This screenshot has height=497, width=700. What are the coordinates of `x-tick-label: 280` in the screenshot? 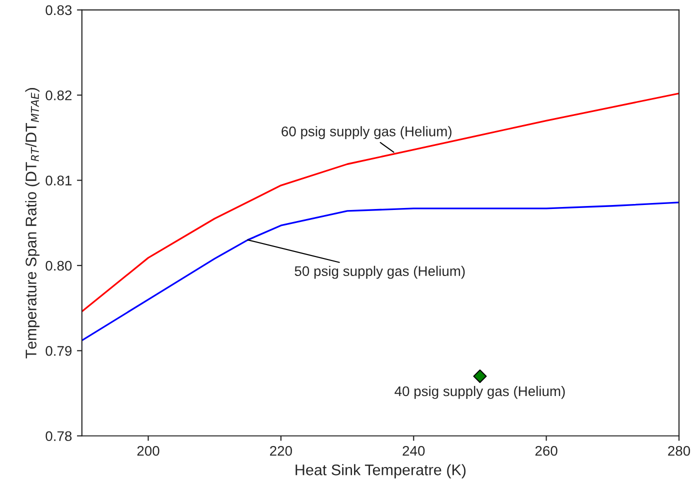 It's located at (679, 451).